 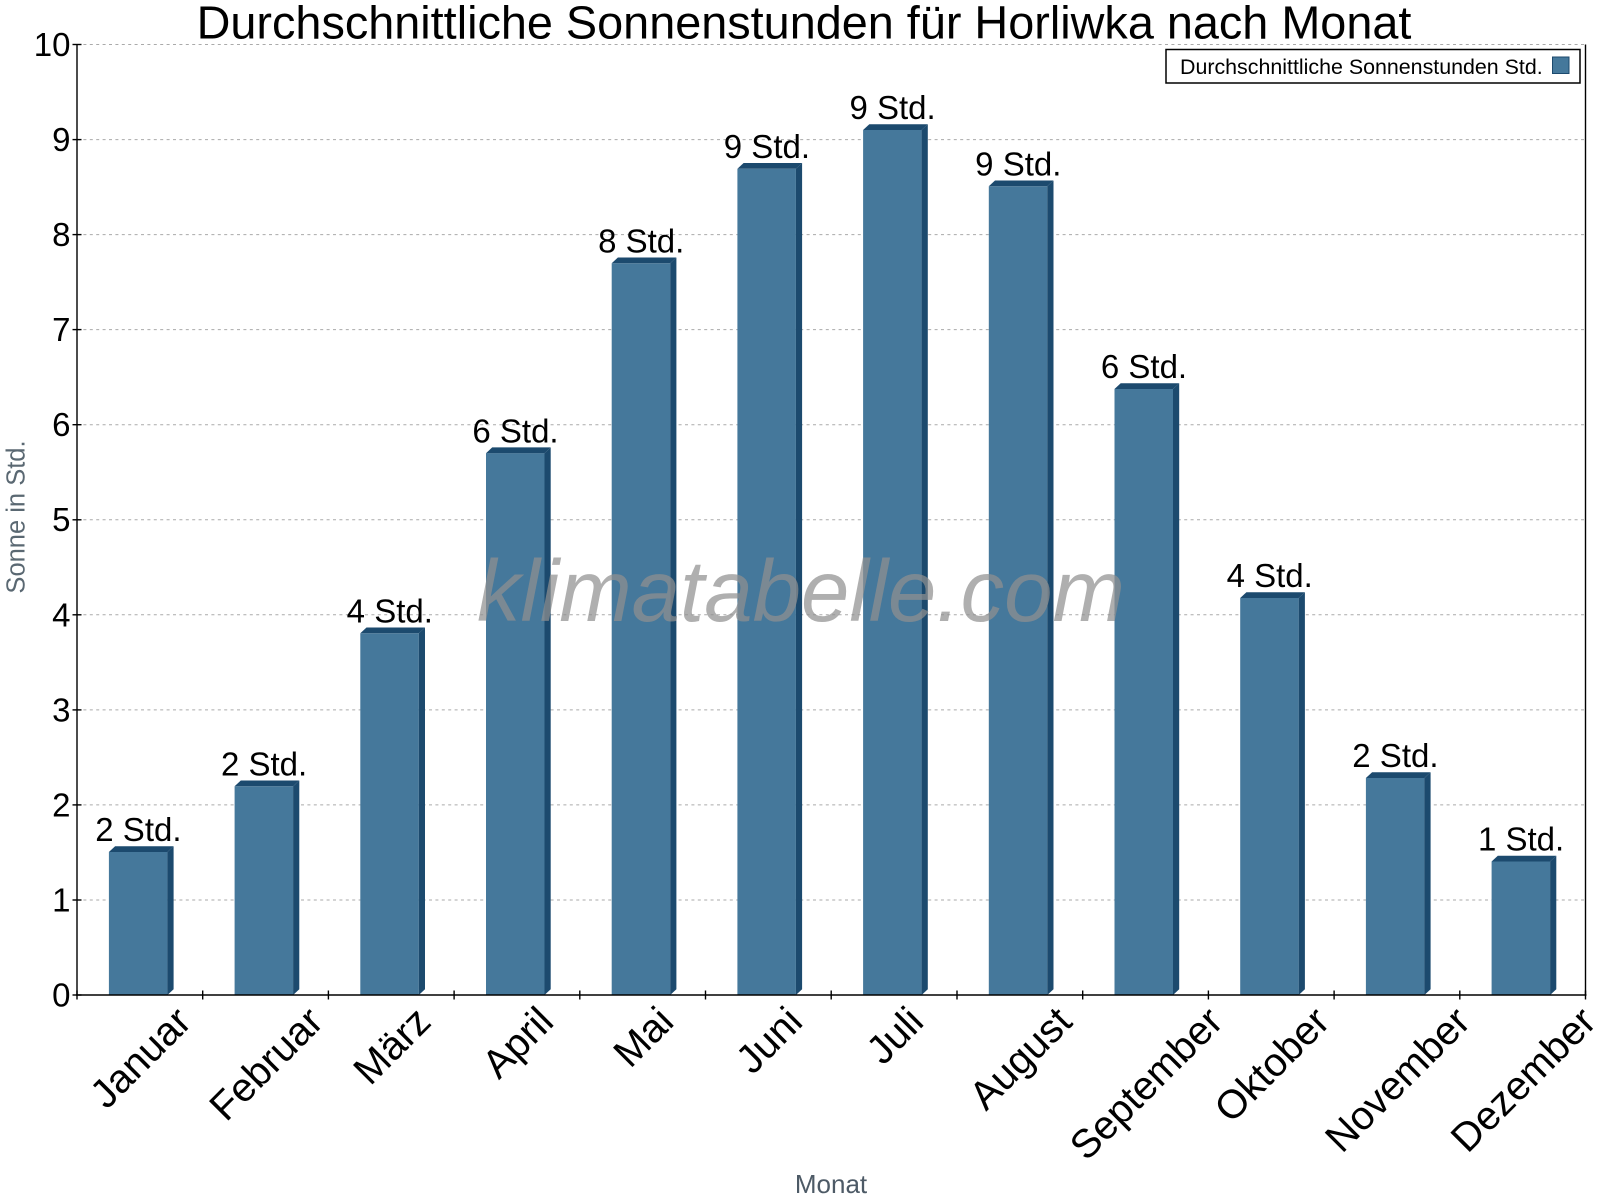 What do you see at coordinates (1521, 839) in the screenshot?
I see `svg-text: 1 Std.` at bounding box center [1521, 839].